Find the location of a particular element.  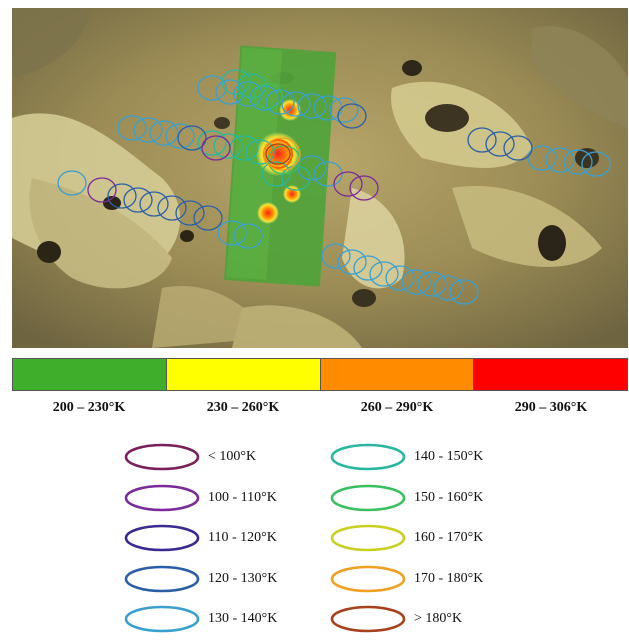

legend-label: < 100°K is located at coordinates (232, 457).